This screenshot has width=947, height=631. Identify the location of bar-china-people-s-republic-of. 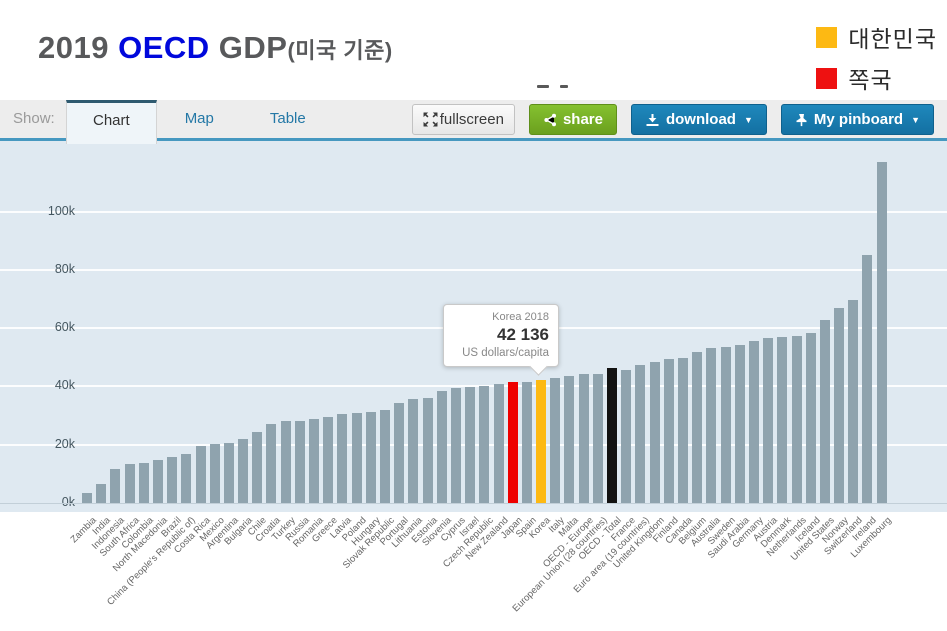
(186, 478).